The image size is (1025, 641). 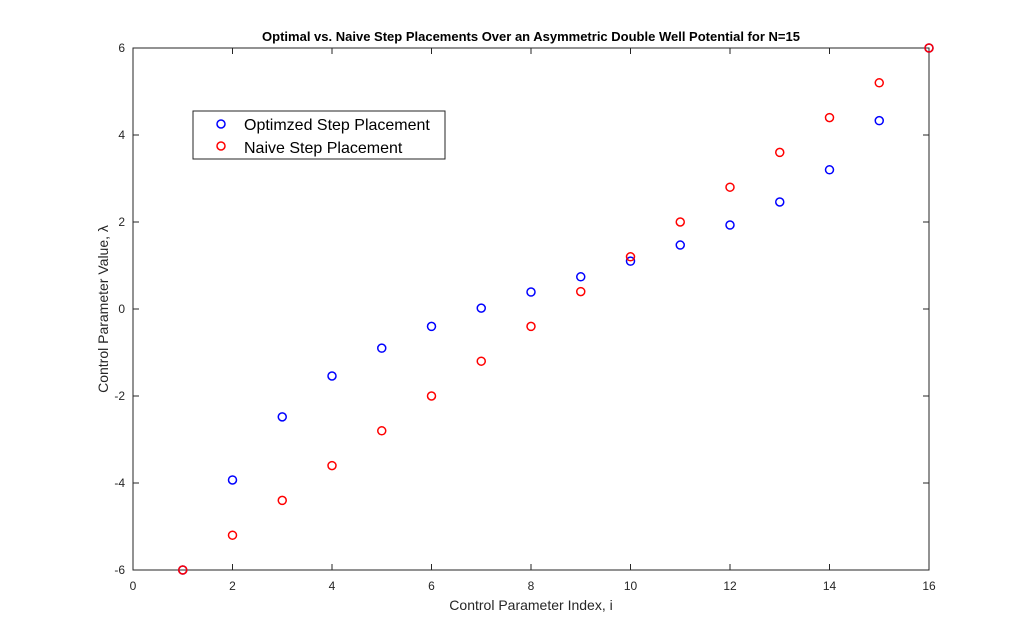 What do you see at coordinates (337, 125) in the screenshot?
I see `legend-label-optimized: Optimzed Step Placement` at bounding box center [337, 125].